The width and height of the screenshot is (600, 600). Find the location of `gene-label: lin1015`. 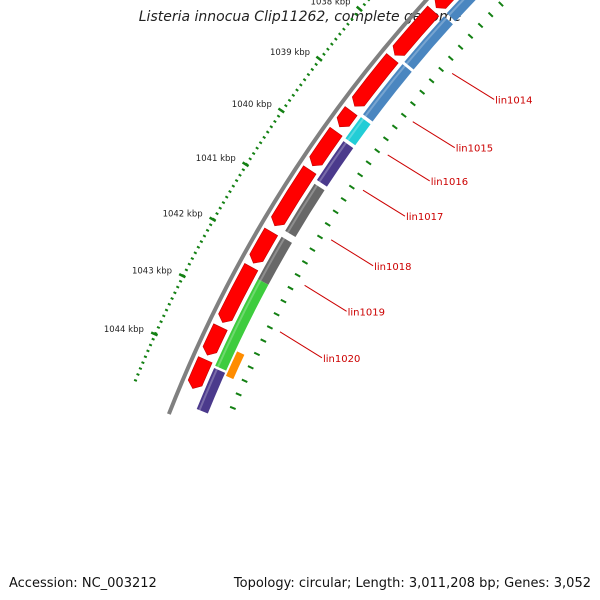

gene-label: lin1015 is located at coordinates (474, 149).